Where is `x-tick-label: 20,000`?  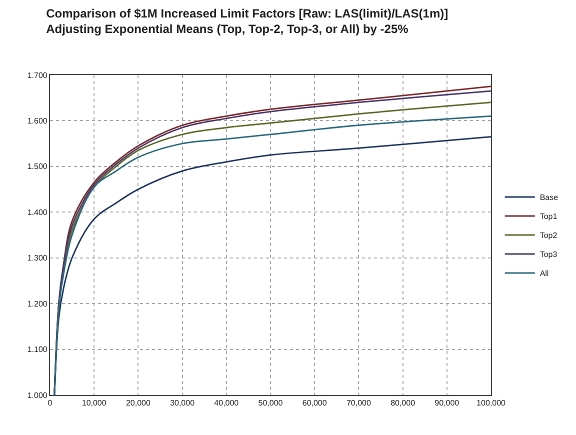 x-tick-label: 20,000 is located at coordinates (138, 403).